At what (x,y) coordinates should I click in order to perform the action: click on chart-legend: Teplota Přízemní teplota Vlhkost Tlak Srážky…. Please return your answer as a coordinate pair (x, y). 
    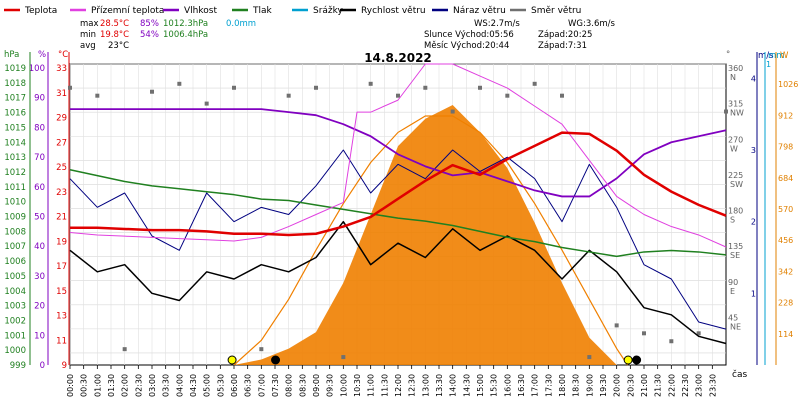
    Looking at the image, I should click on (292, 11).